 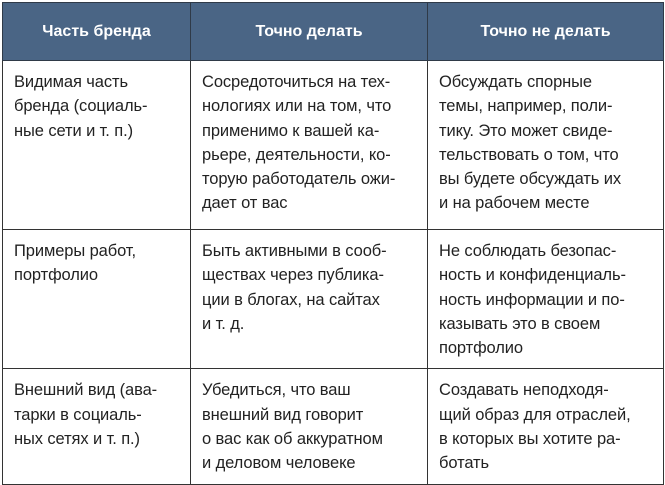 I want to click on header-do: Точно делать, so click(x=309, y=31).